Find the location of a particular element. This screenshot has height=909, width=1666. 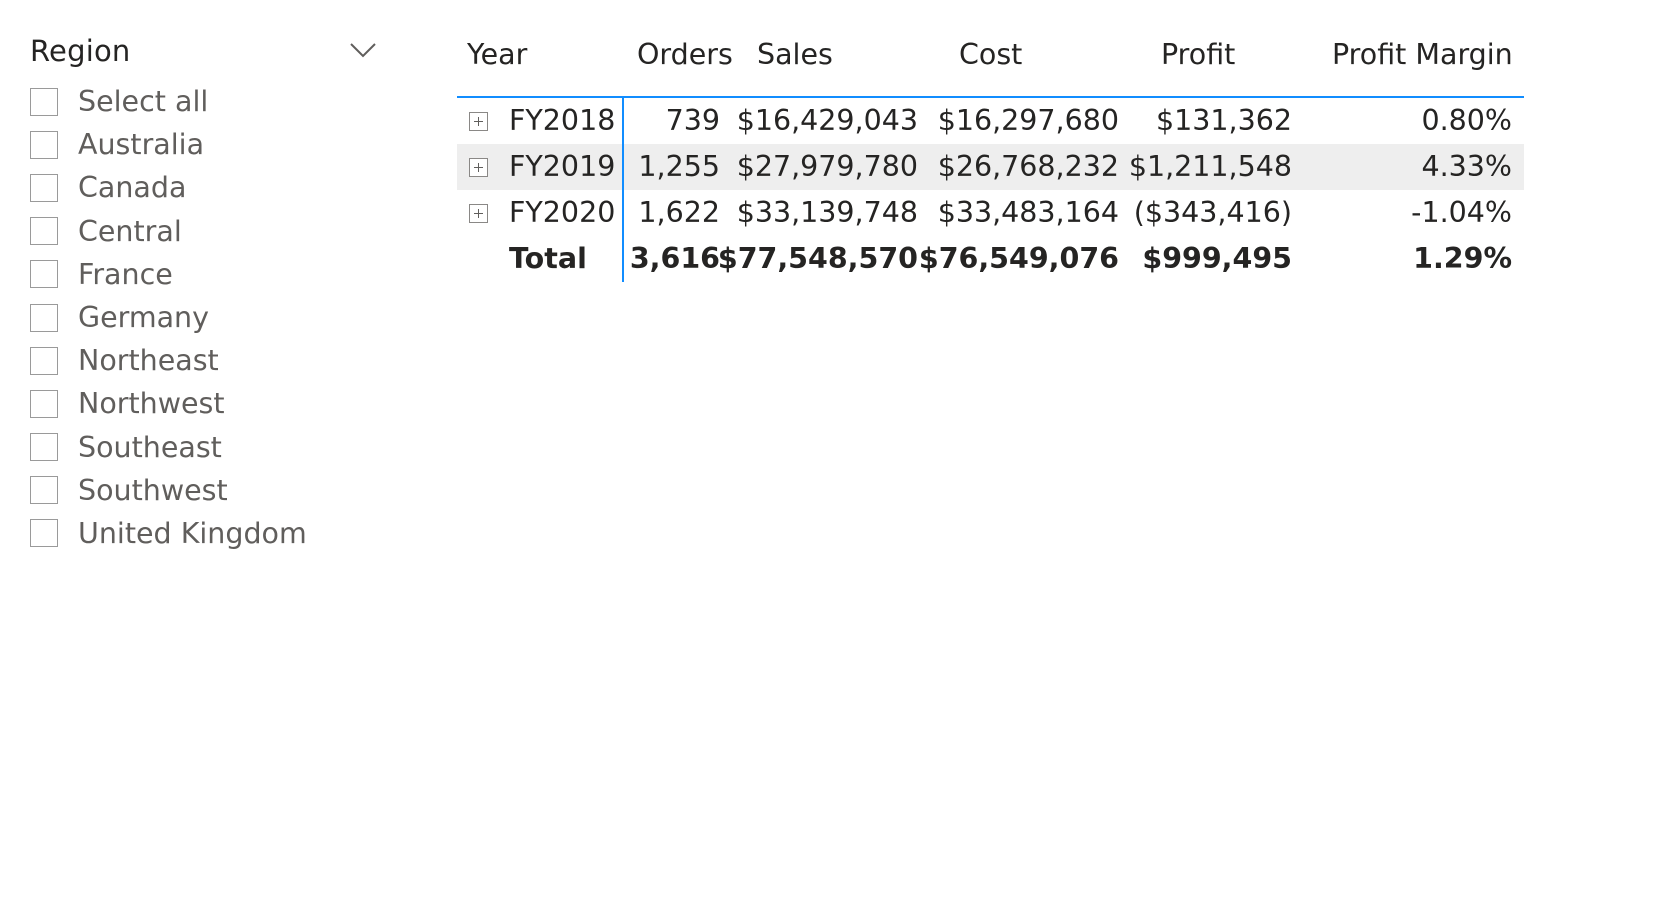

cell-sales-total: $77,548,570 is located at coordinates (817, 258).